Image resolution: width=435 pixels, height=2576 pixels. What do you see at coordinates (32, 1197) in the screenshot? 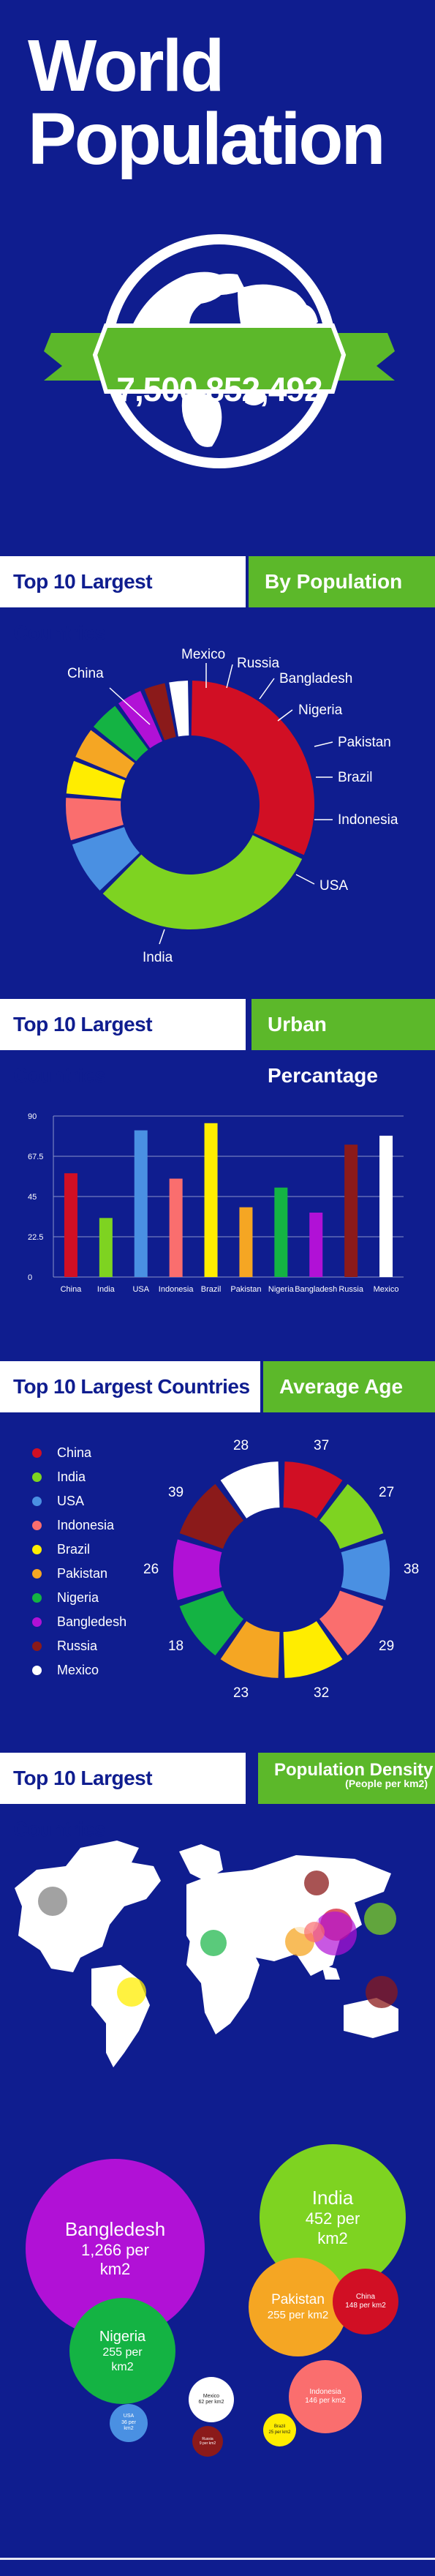
I see `y-tick-label: 45` at bounding box center [32, 1197].